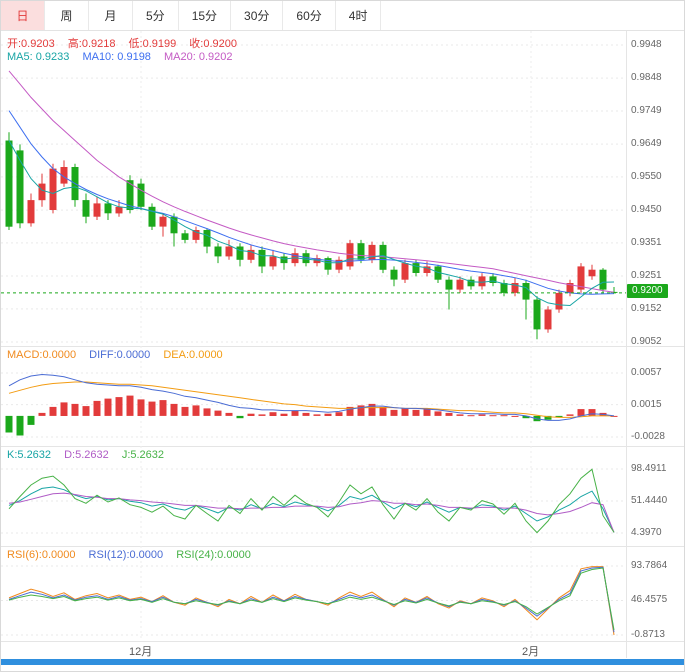 The height and width of the screenshot is (672, 685). I want to click on tab-4hour: 4时, so click(358, 15).